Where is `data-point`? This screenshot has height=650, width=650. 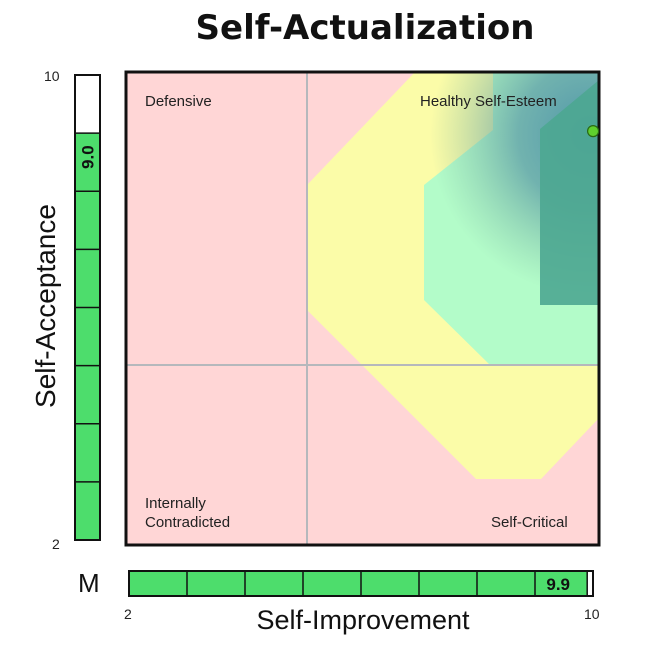
data-point is located at coordinates (593, 131).